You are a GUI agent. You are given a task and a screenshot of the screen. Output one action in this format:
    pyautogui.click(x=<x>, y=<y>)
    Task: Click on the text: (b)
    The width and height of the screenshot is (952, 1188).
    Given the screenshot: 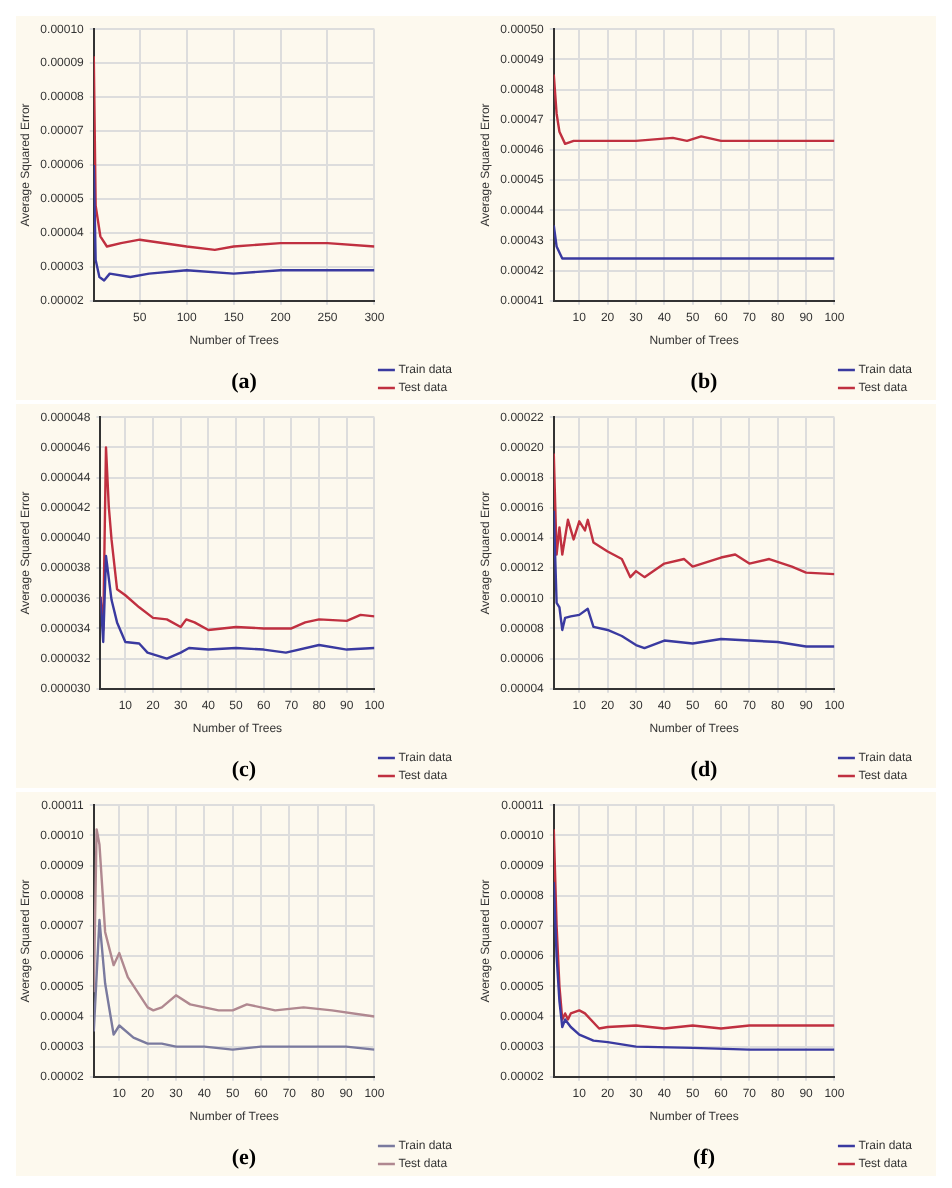 What is the action you would take?
    pyautogui.click(x=704, y=382)
    